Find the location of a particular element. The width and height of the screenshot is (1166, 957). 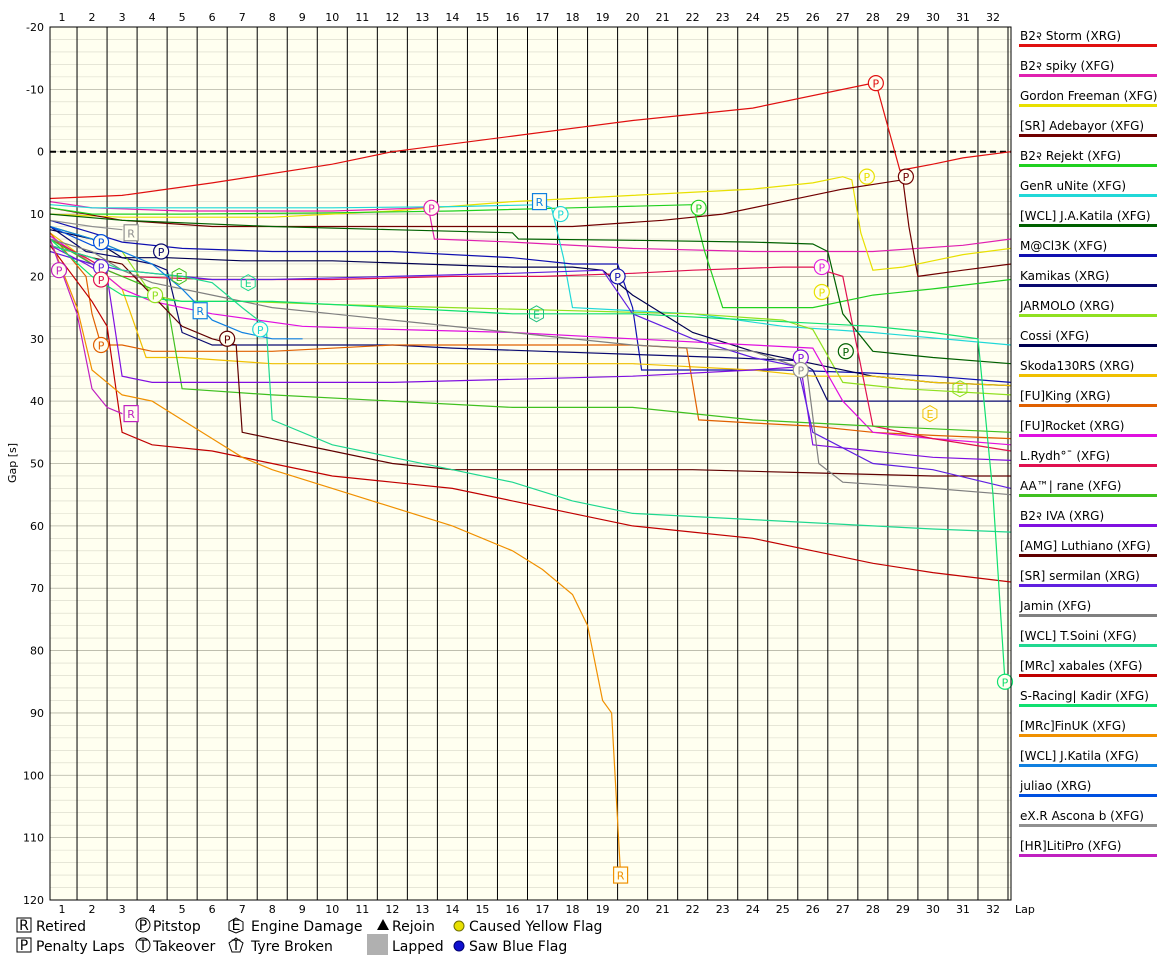

x-tick-label-top: 18 is located at coordinates (573, 17).